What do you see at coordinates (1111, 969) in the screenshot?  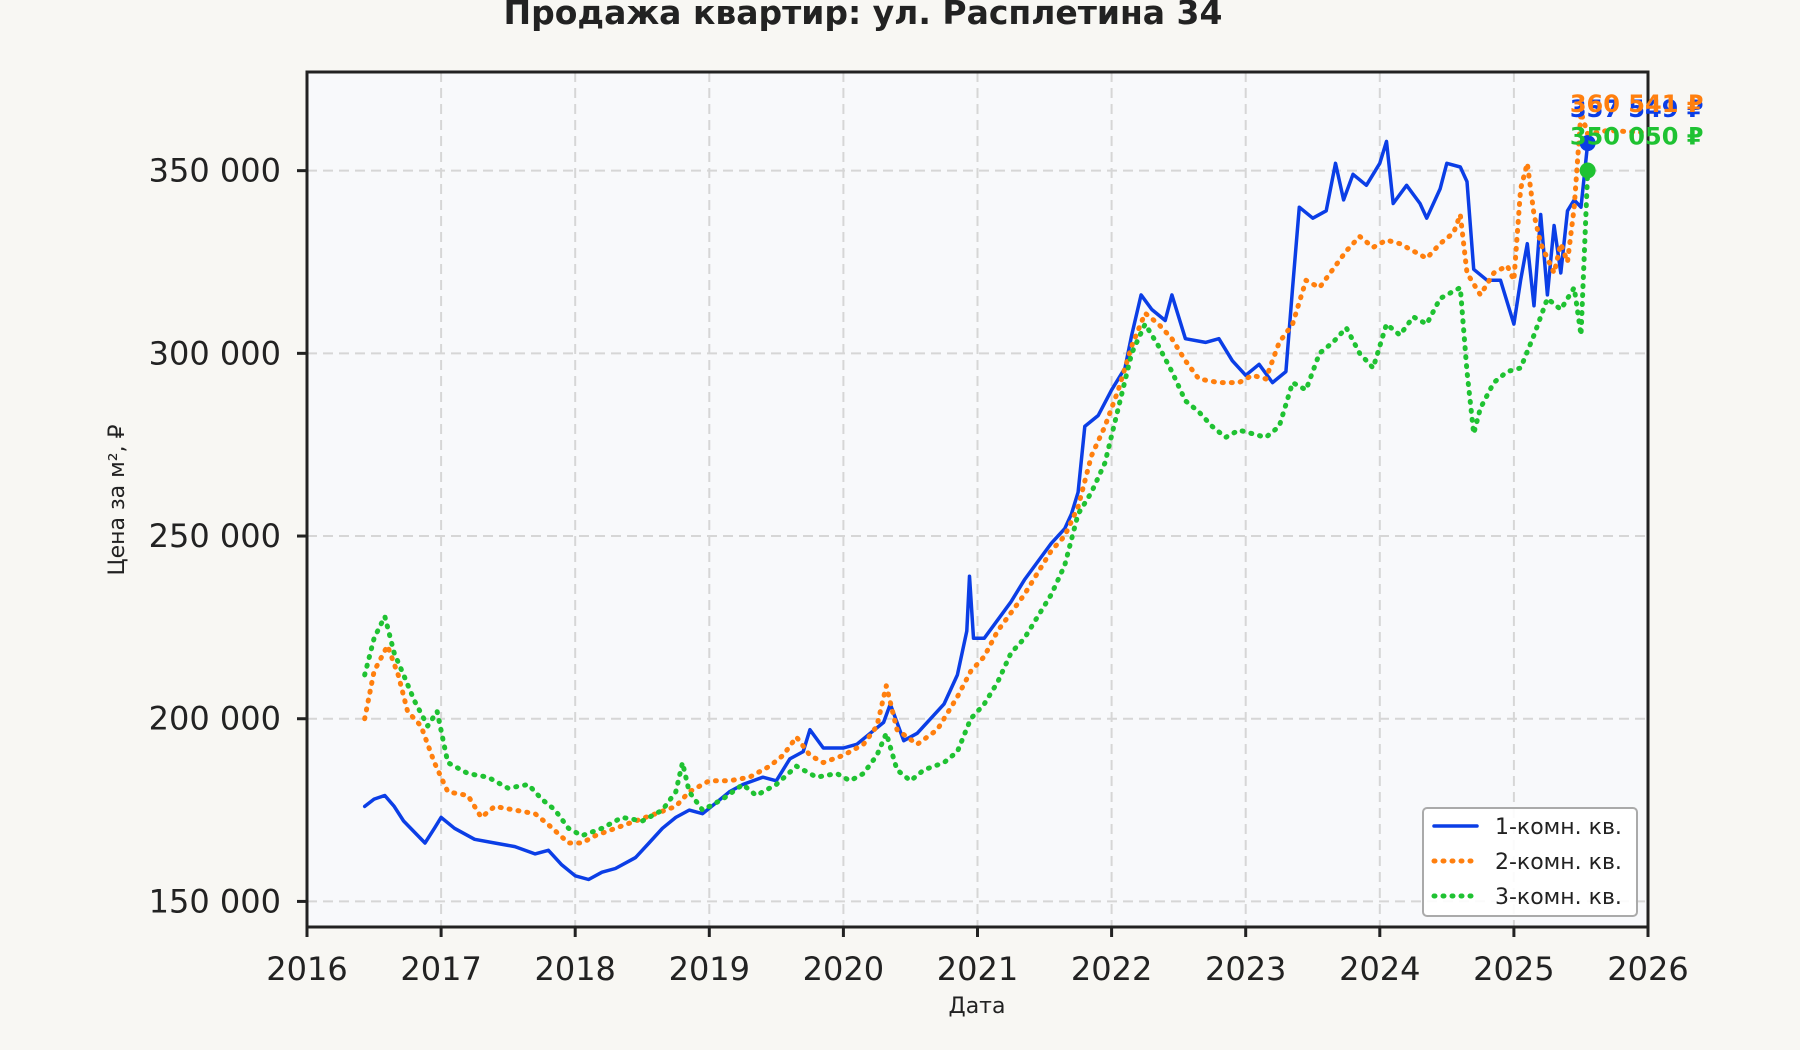 I see `x-tick-label: 2022` at bounding box center [1111, 969].